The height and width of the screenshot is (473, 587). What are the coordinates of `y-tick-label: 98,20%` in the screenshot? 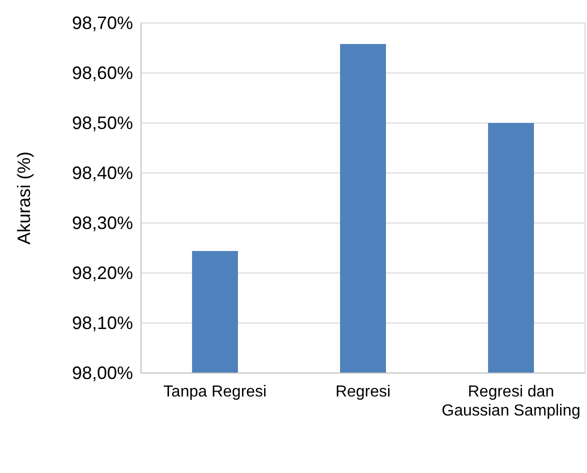 It's located at (102, 272).